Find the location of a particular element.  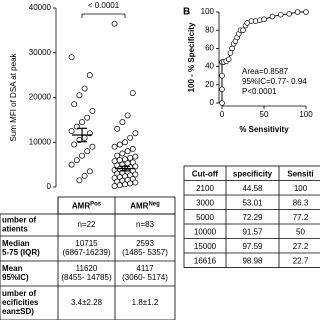

cell: 5000 is located at coordinates (205, 217).